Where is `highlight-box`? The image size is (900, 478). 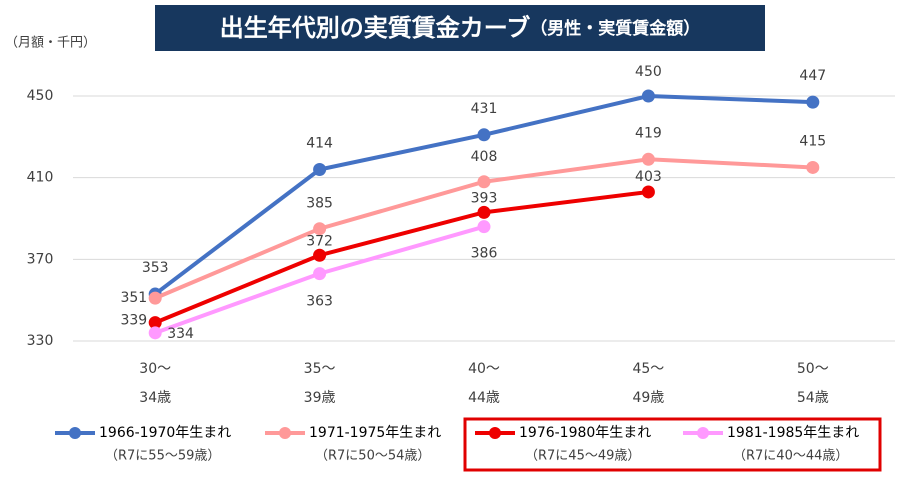
highlight-box is located at coordinates (672, 444).